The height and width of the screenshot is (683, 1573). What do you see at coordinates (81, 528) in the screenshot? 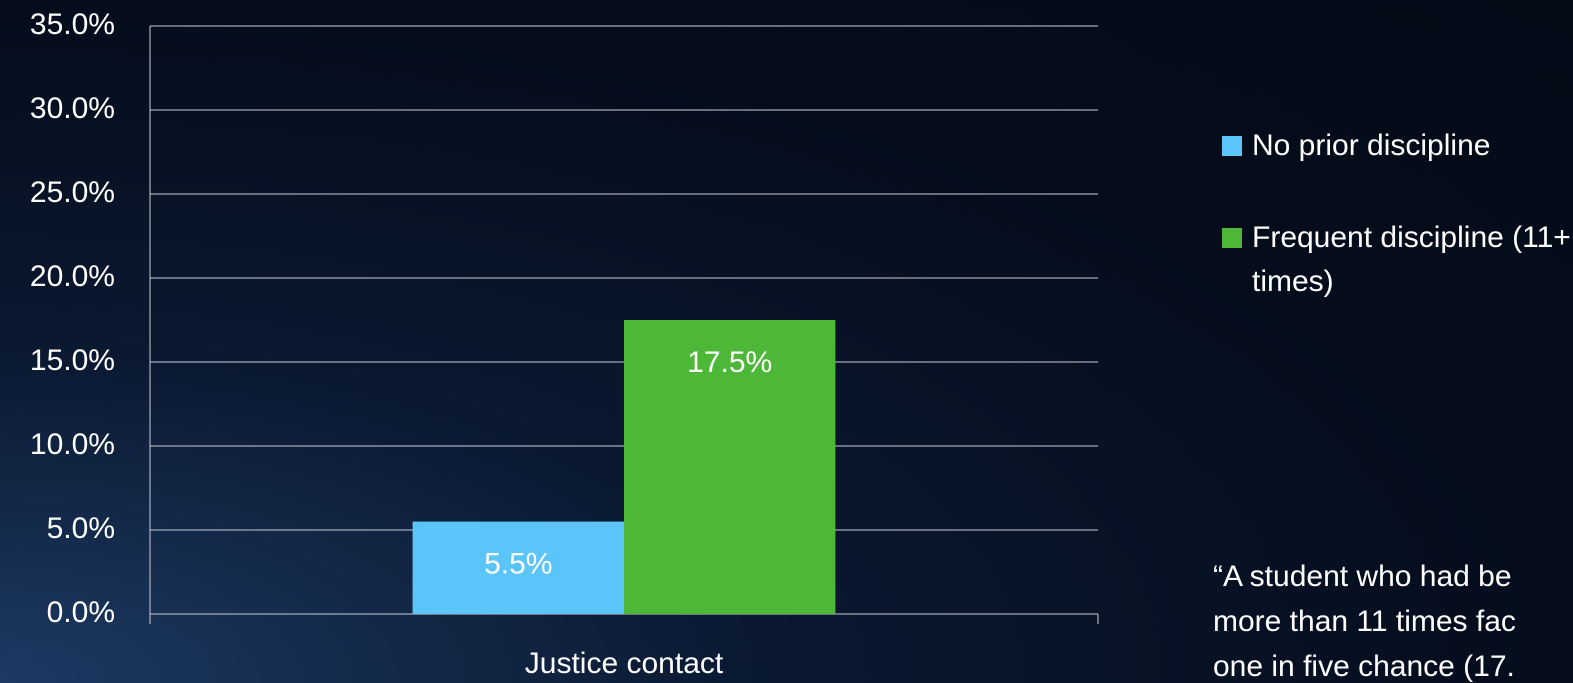
I see `y-tick-label: 5.0%` at bounding box center [81, 528].